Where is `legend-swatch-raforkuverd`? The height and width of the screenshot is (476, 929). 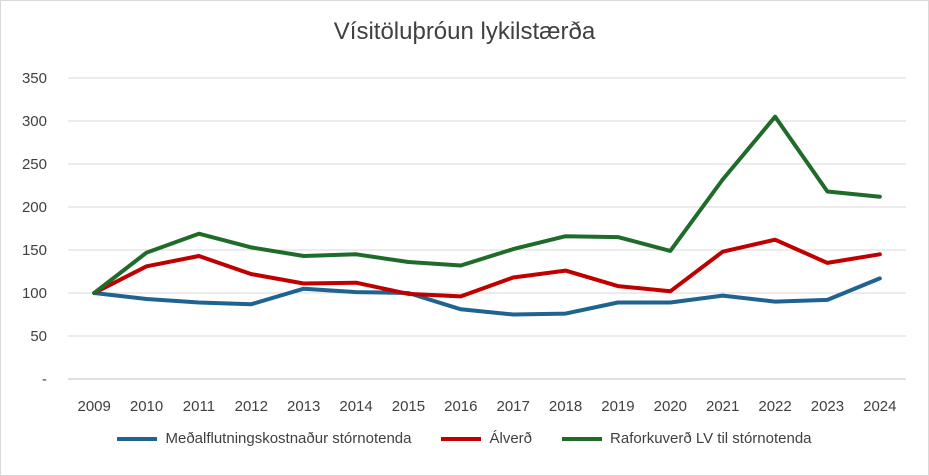 legend-swatch-raforkuverd is located at coordinates (582, 438).